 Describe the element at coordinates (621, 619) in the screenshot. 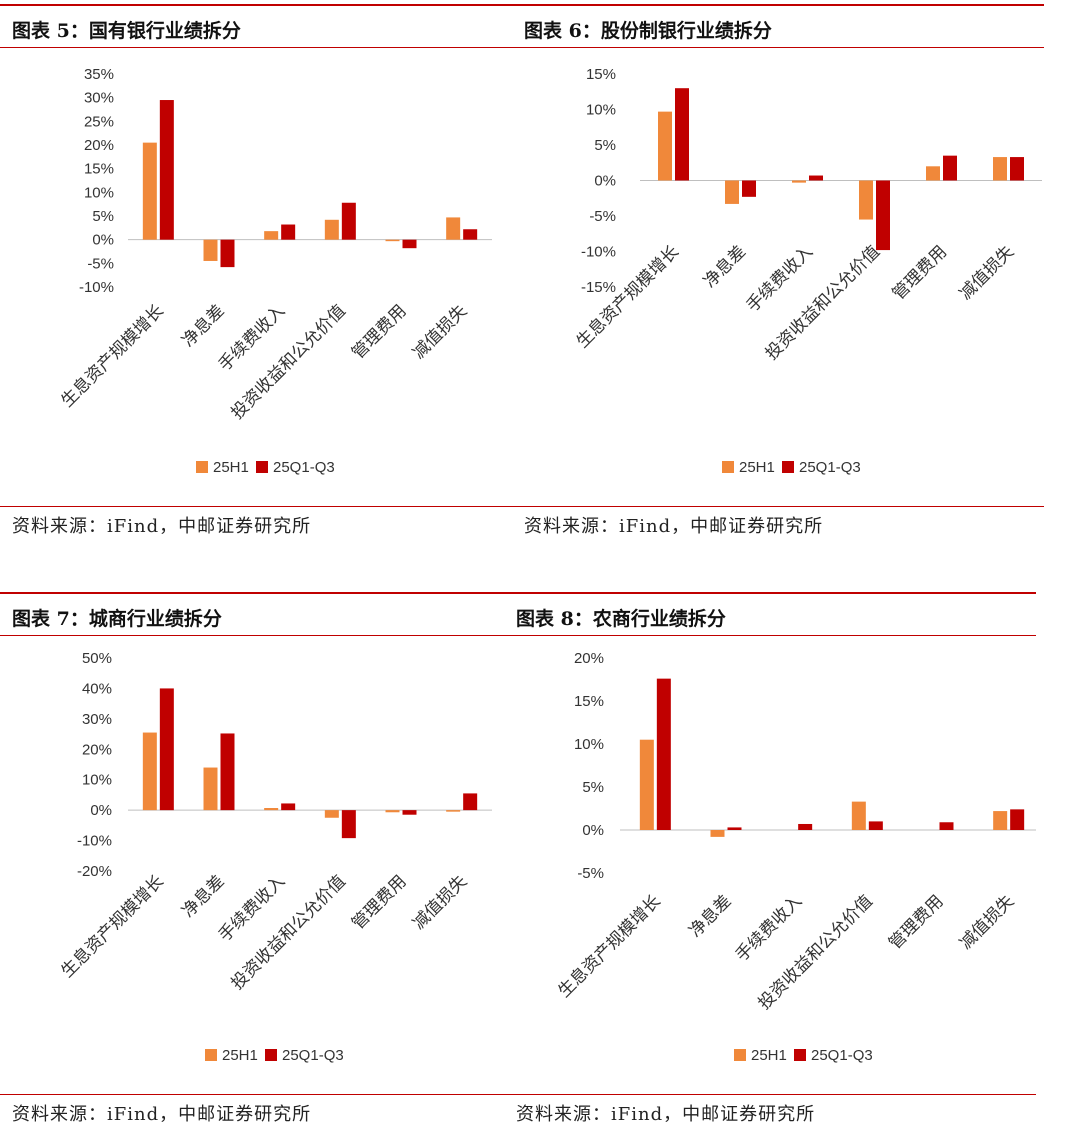

I see `figure-title: 图表 8：农商行业绩拆分` at that location.